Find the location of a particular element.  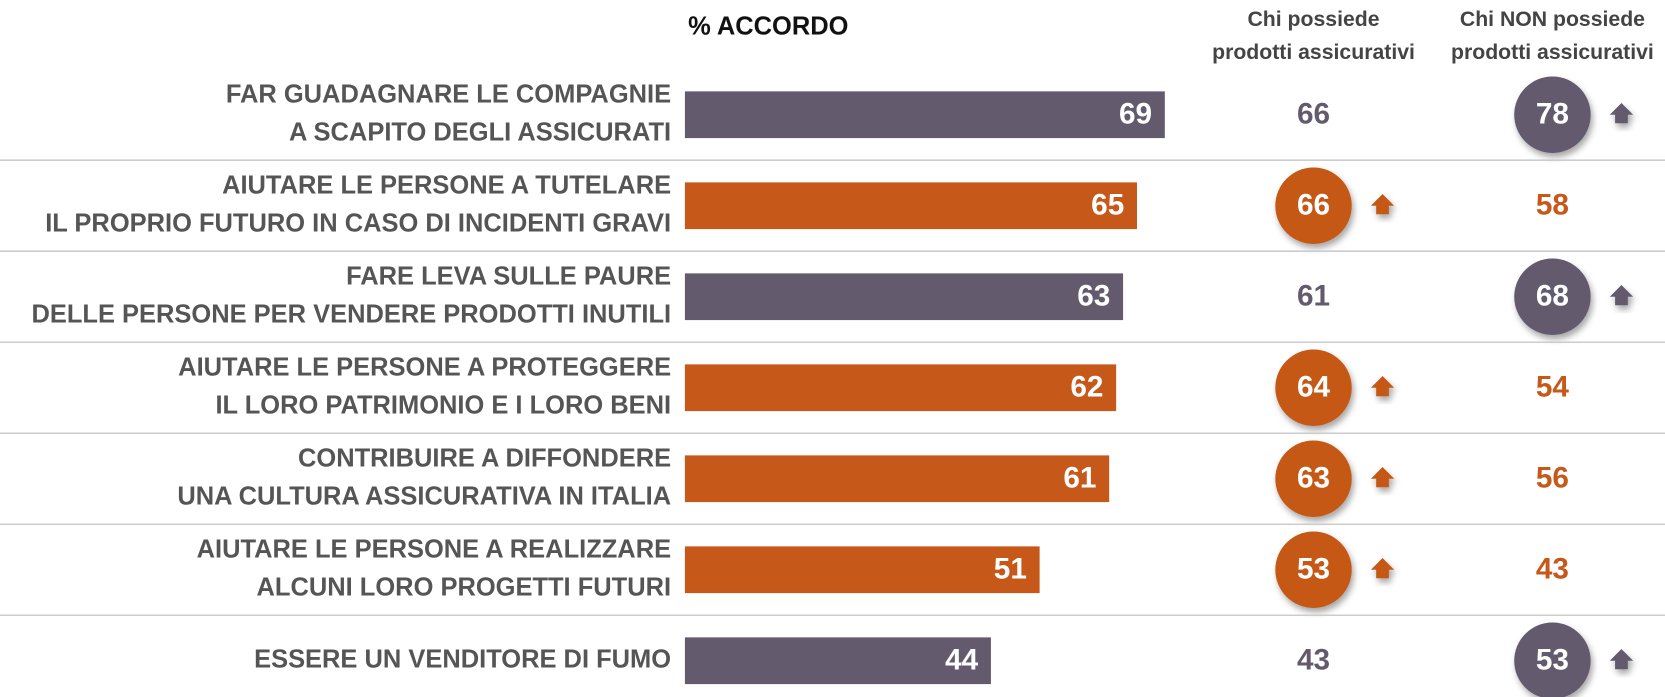

bar-value-label: 65 is located at coordinates (1107, 205).